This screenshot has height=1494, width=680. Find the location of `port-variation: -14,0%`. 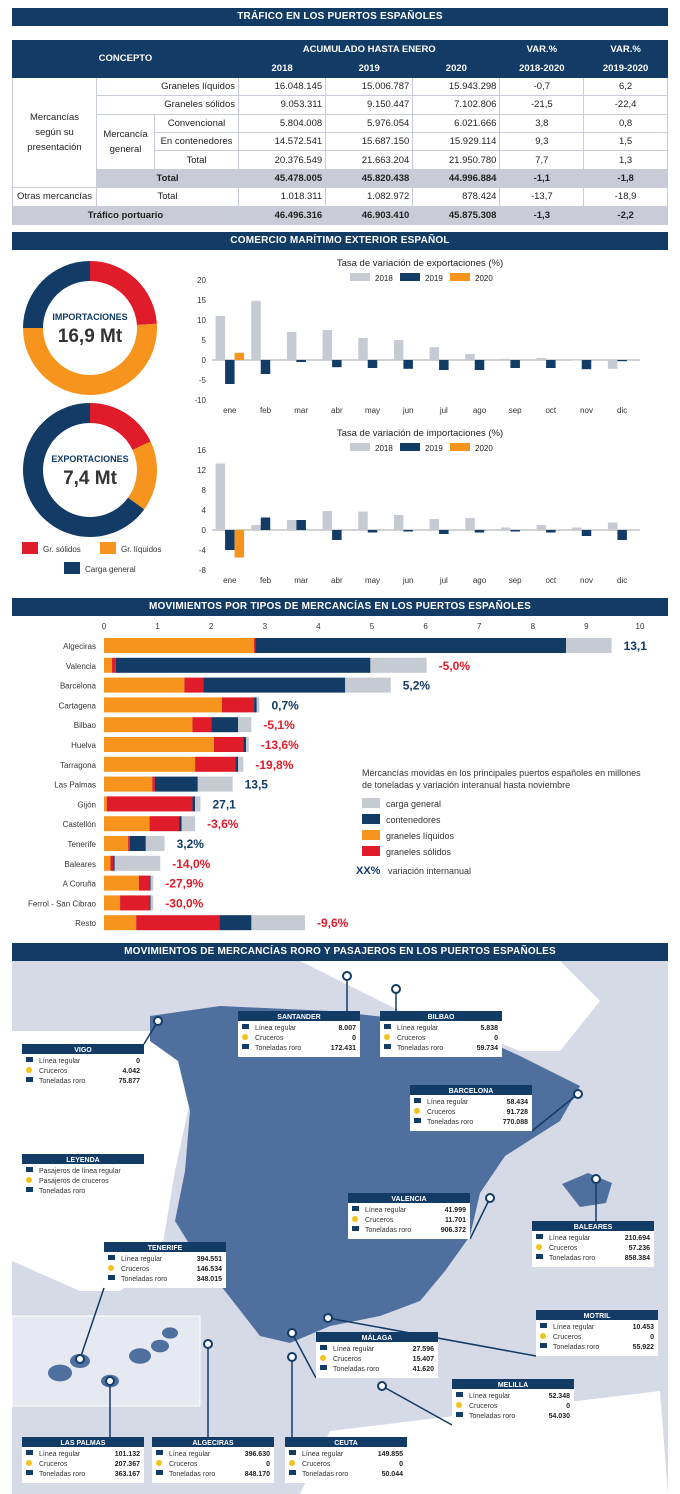

port-variation: -14,0% is located at coordinates (191, 864).